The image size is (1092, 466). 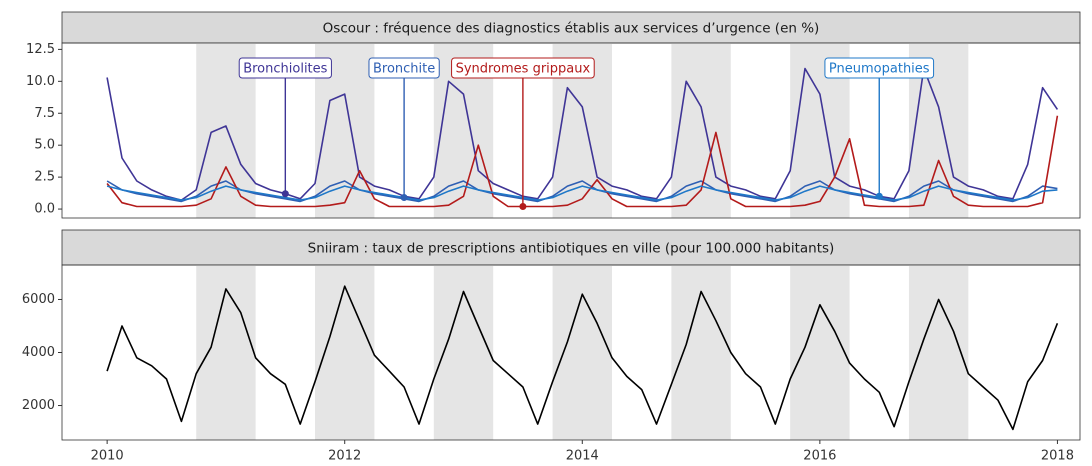 What do you see at coordinates (40, 49) in the screenshot?
I see `y-tick-label: 12.5` at bounding box center [40, 49].